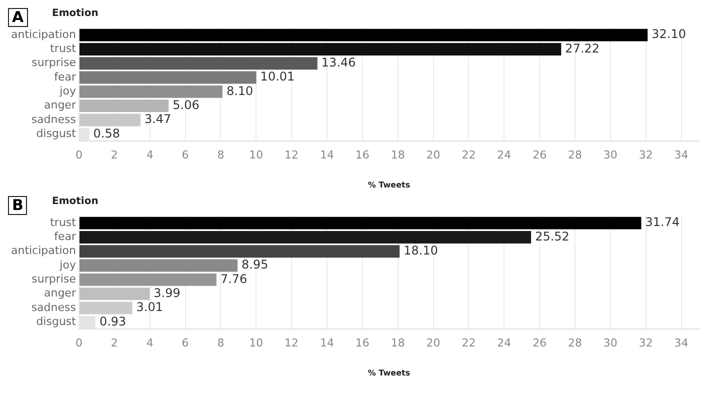 This screenshot has width=711, height=394. I want to click on data-label: 3.47, so click(158, 119).